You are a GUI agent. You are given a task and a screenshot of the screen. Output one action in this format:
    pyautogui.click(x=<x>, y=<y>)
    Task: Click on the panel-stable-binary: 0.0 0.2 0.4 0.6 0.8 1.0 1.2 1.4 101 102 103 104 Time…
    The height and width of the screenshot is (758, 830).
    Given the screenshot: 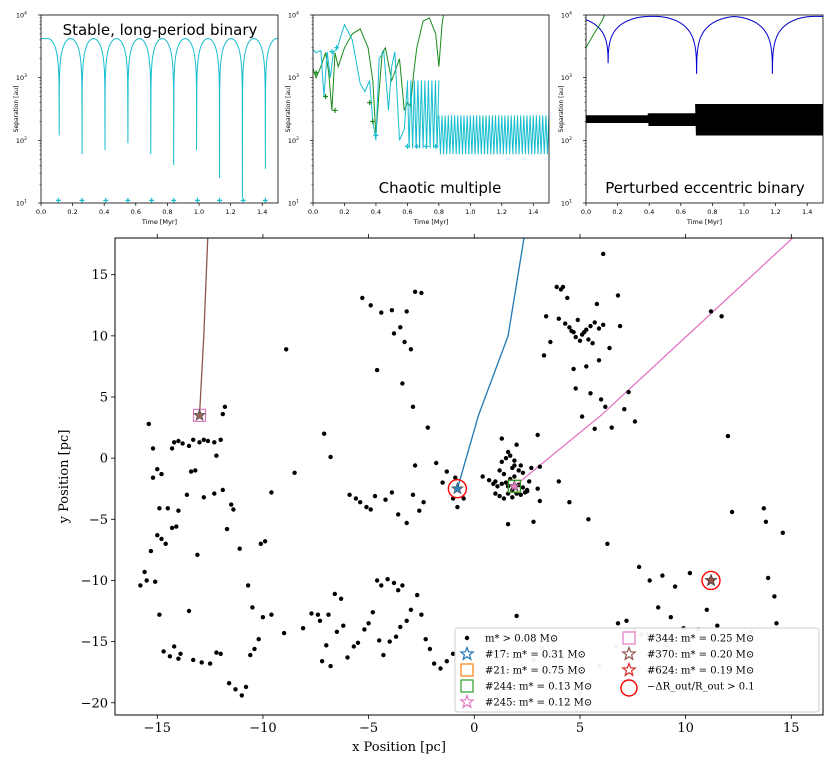 What is the action you would take?
    pyautogui.click(x=146, y=118)
    